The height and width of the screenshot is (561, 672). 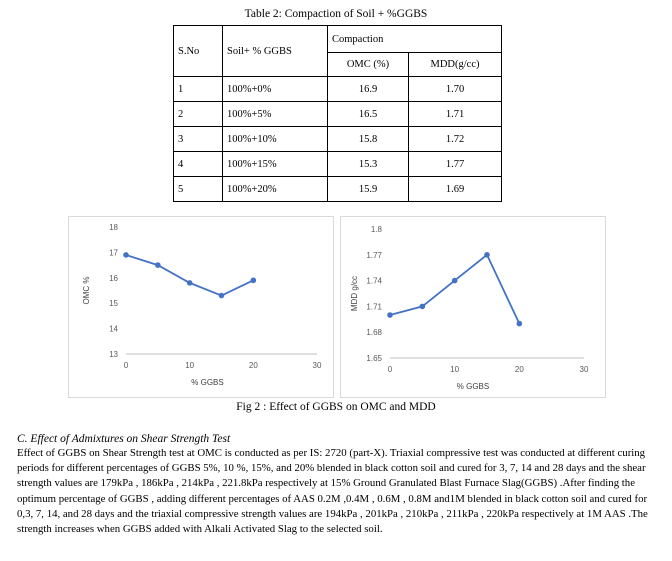 I want to click on cell-mdd: 1.72, so click(x=455, y=139).